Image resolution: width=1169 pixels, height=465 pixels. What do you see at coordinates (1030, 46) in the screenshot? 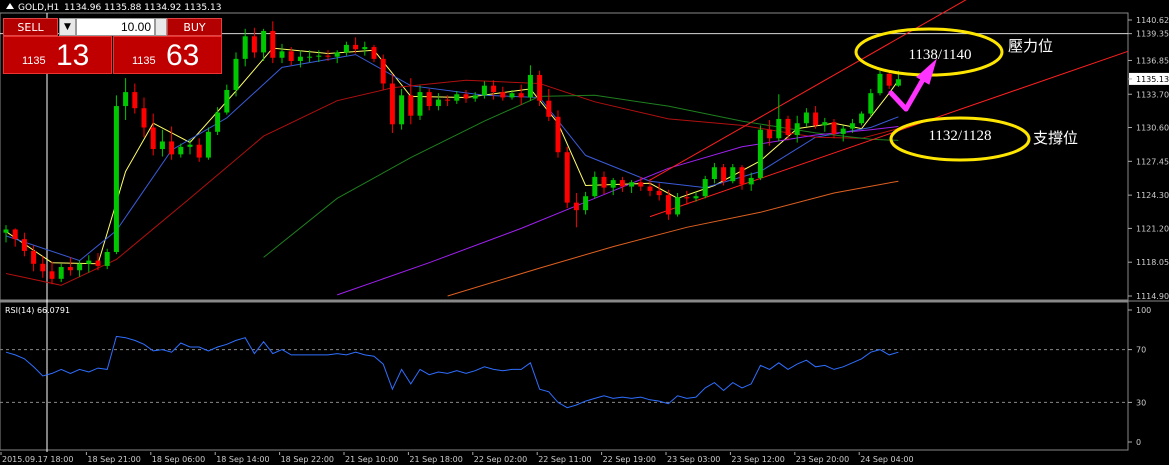
I see `resistance-label: 壓力位` at bounding box center [1030, 46].